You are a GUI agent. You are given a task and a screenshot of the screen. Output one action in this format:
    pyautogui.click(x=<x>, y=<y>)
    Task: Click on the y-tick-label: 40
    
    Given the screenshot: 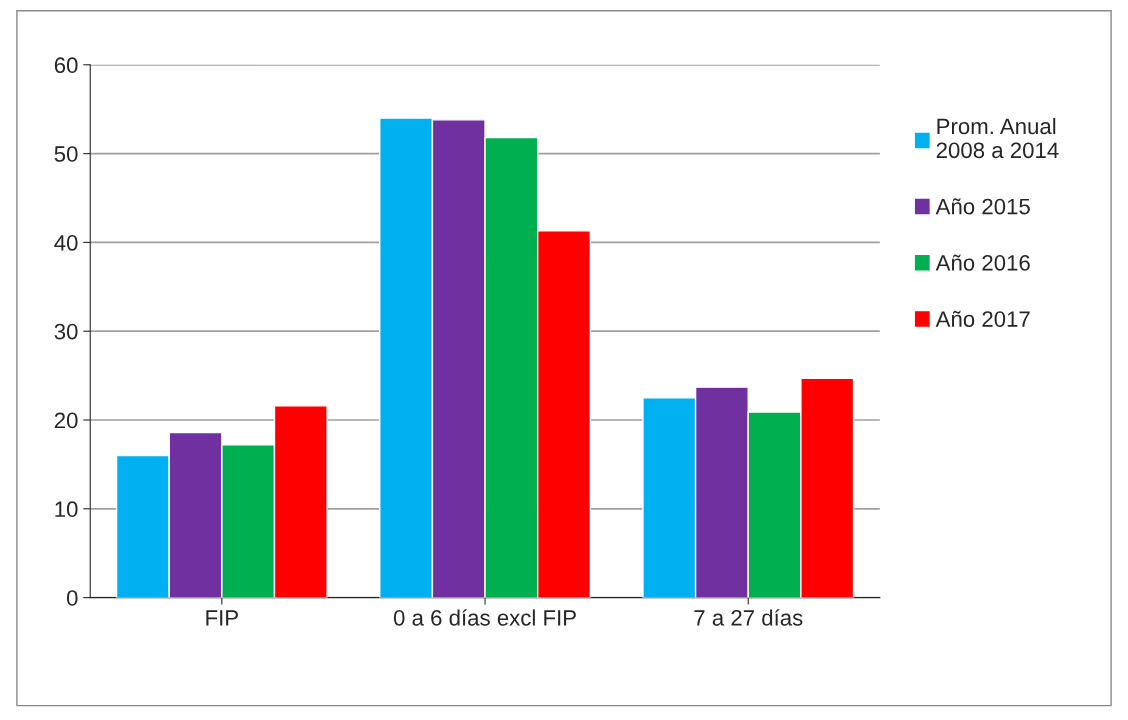 What is the action you would take?
    pyautogui.click(x=66, y=242)
    